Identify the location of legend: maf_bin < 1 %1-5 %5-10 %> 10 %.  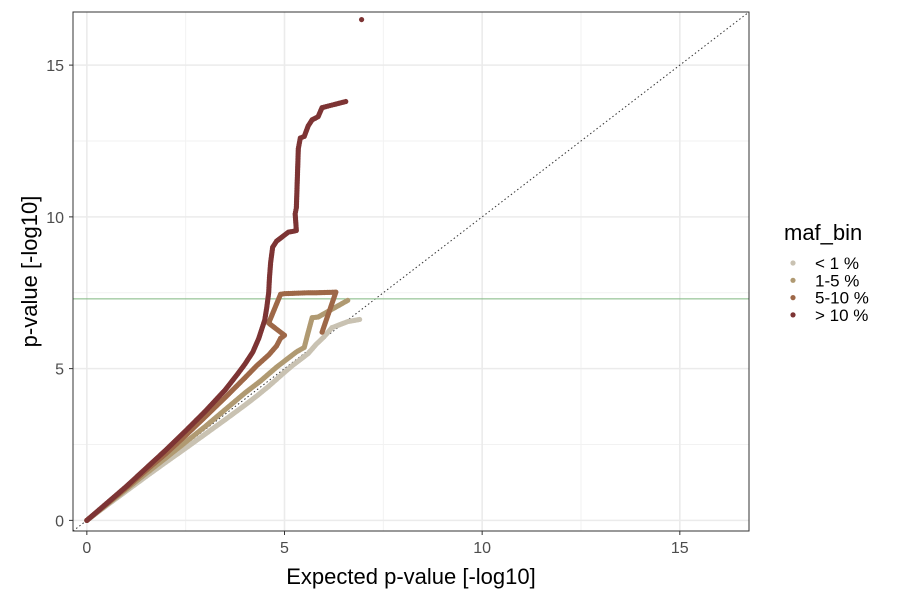
(826, 272).